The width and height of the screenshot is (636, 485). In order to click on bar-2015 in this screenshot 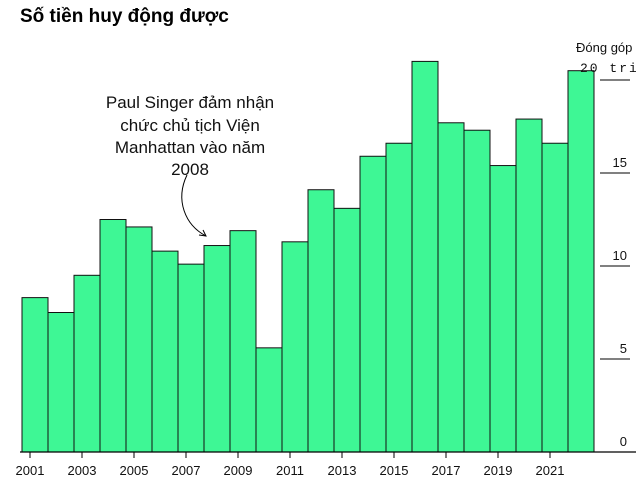, I will do `click(399, 297)`.